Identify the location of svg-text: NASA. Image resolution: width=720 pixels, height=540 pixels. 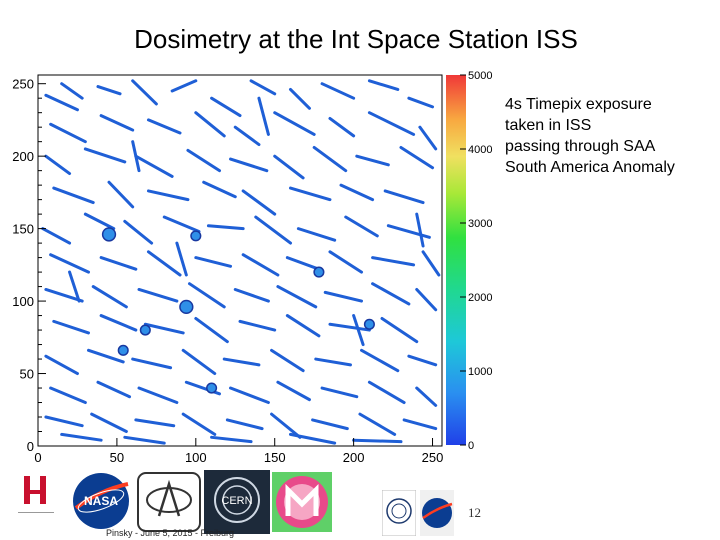
(101, 501).